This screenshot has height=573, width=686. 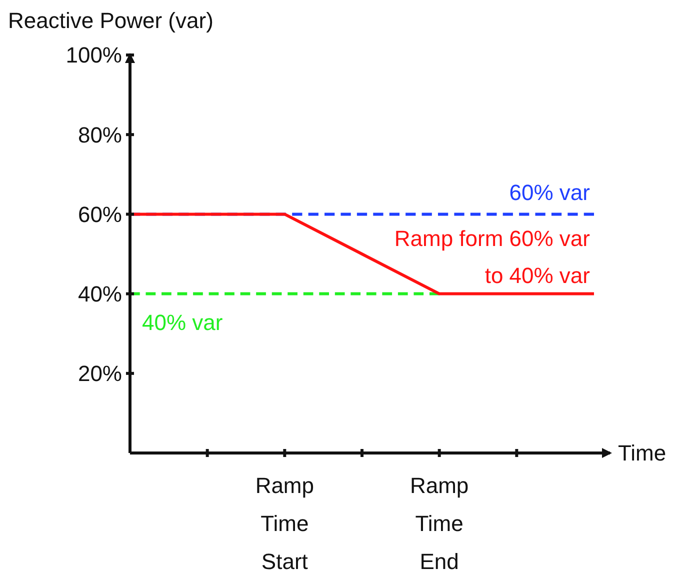 I want to click on x-tick-label: Ramp Time End, so click(x=439, y=523).